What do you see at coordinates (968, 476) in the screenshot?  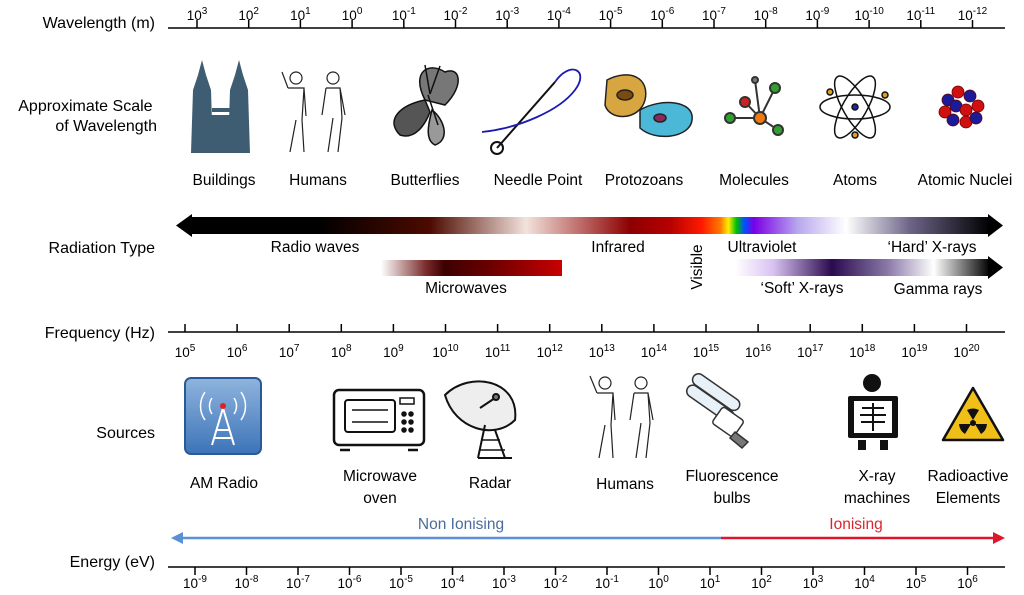 I see `radioactive-caption-line: Radioactive` at bounding box center [968, 476].